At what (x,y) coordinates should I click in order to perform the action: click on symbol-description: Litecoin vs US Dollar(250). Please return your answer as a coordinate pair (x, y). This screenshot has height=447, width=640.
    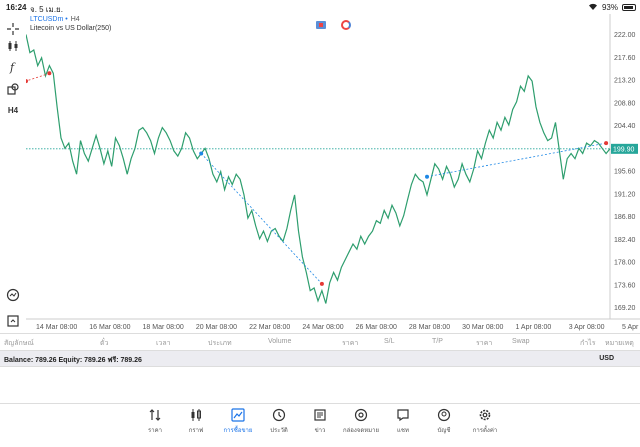
    Looking at the image, I should click on (71, 28).